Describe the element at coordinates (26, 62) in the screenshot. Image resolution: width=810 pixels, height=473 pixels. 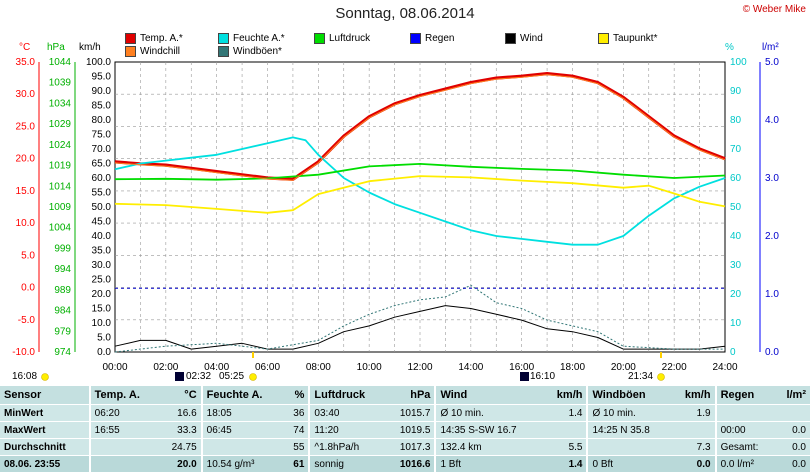
I see `temp-tick-label: 35.0` at that location.